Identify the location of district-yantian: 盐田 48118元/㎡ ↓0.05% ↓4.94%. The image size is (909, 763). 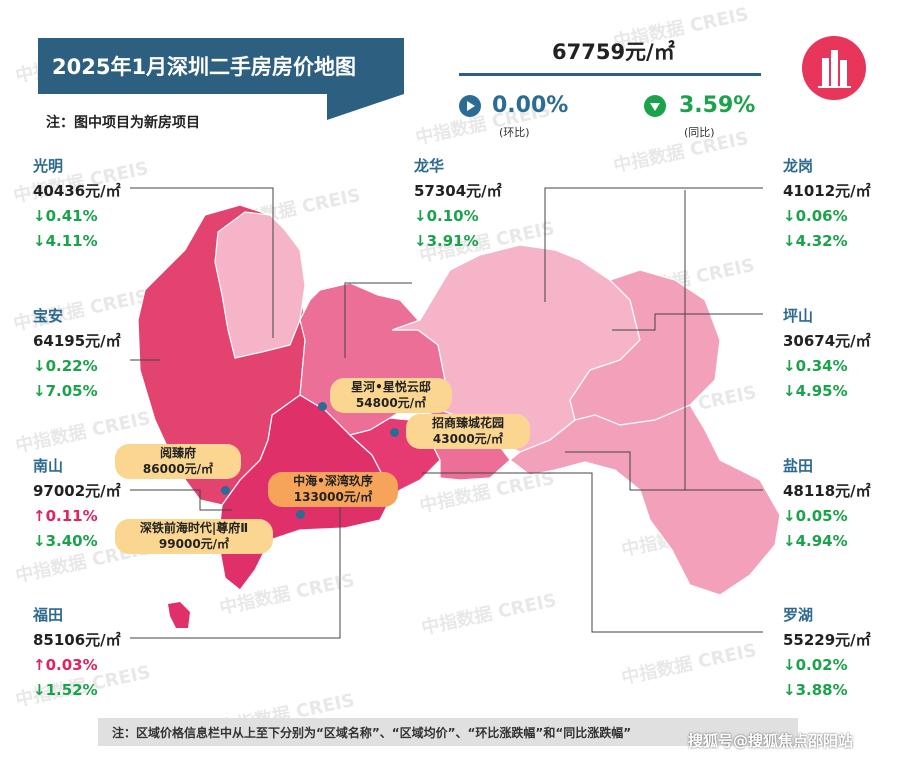
(827, 504).